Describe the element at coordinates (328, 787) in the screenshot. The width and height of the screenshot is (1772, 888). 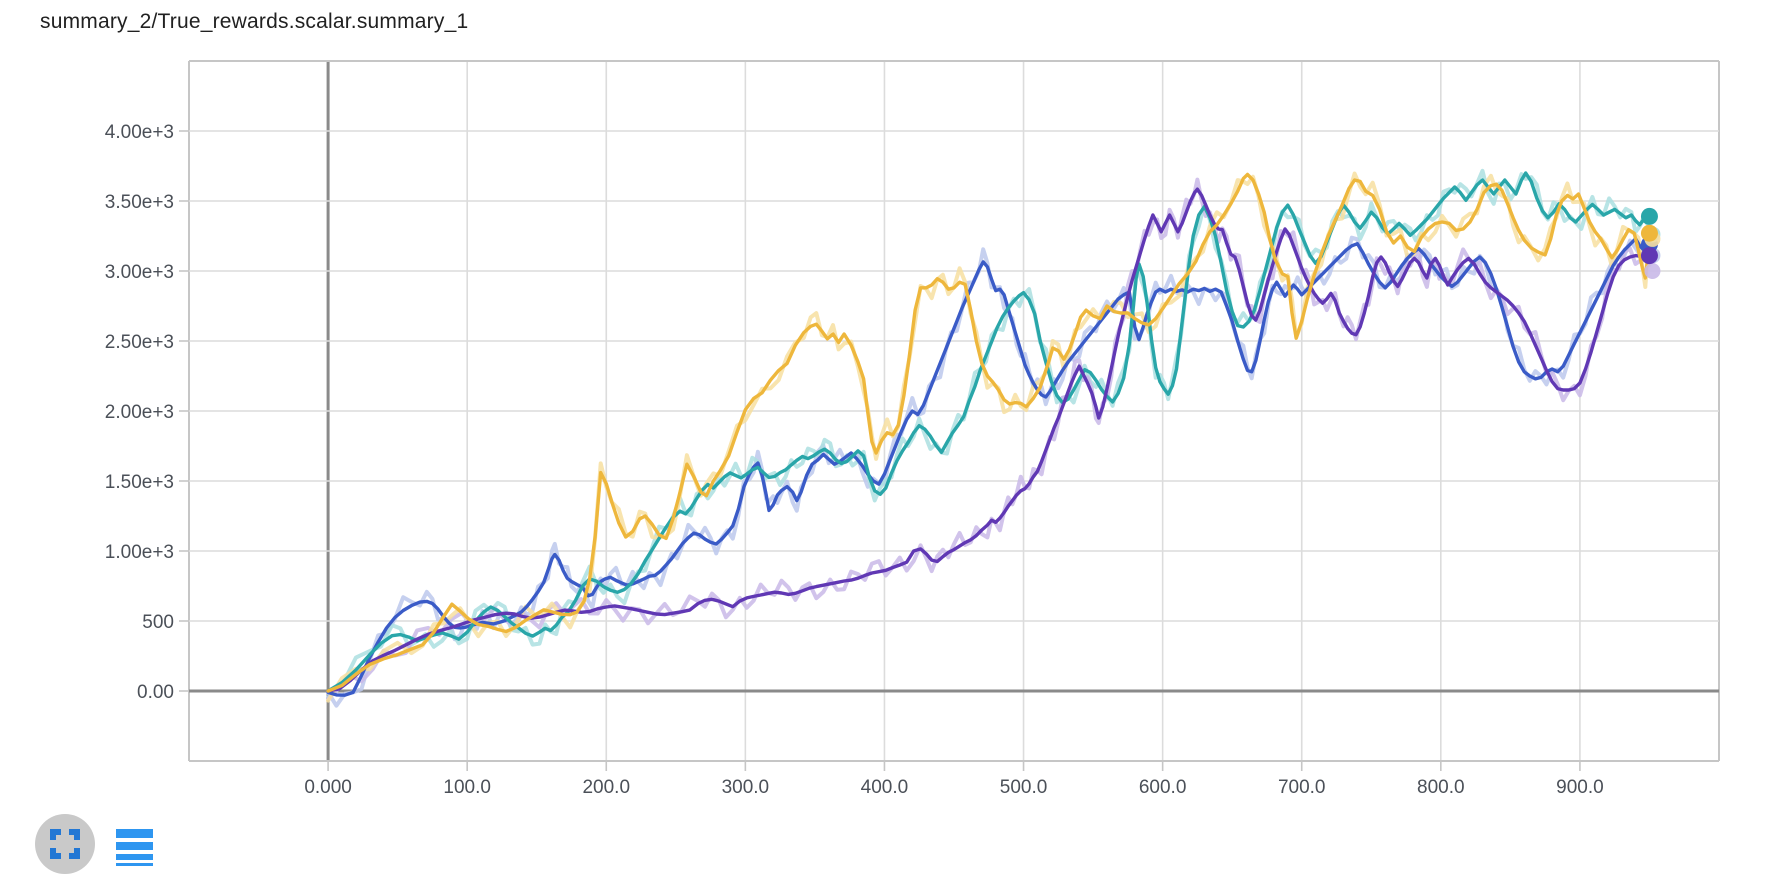
I see `x-axis-tick-label: 0.000` at that location.